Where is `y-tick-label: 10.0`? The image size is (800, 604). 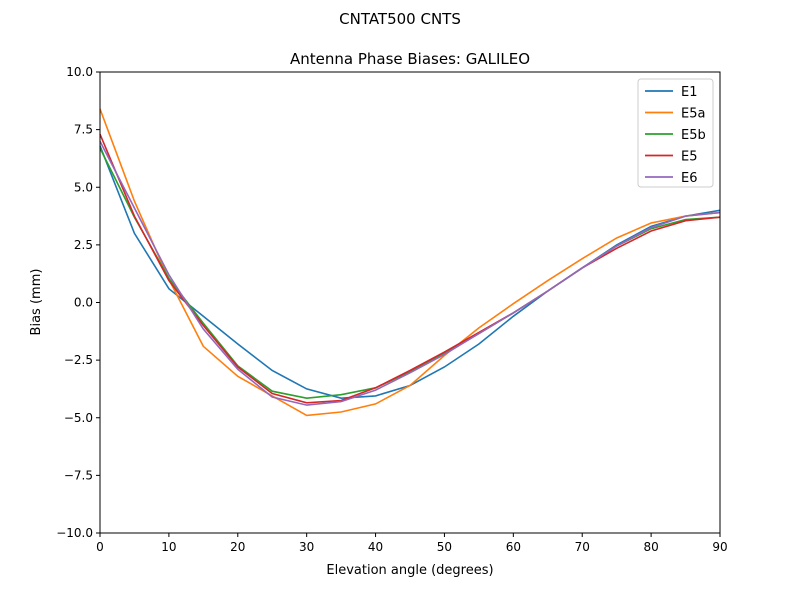 y-tick-label: 10.0 is located at coordinates (79, 72).